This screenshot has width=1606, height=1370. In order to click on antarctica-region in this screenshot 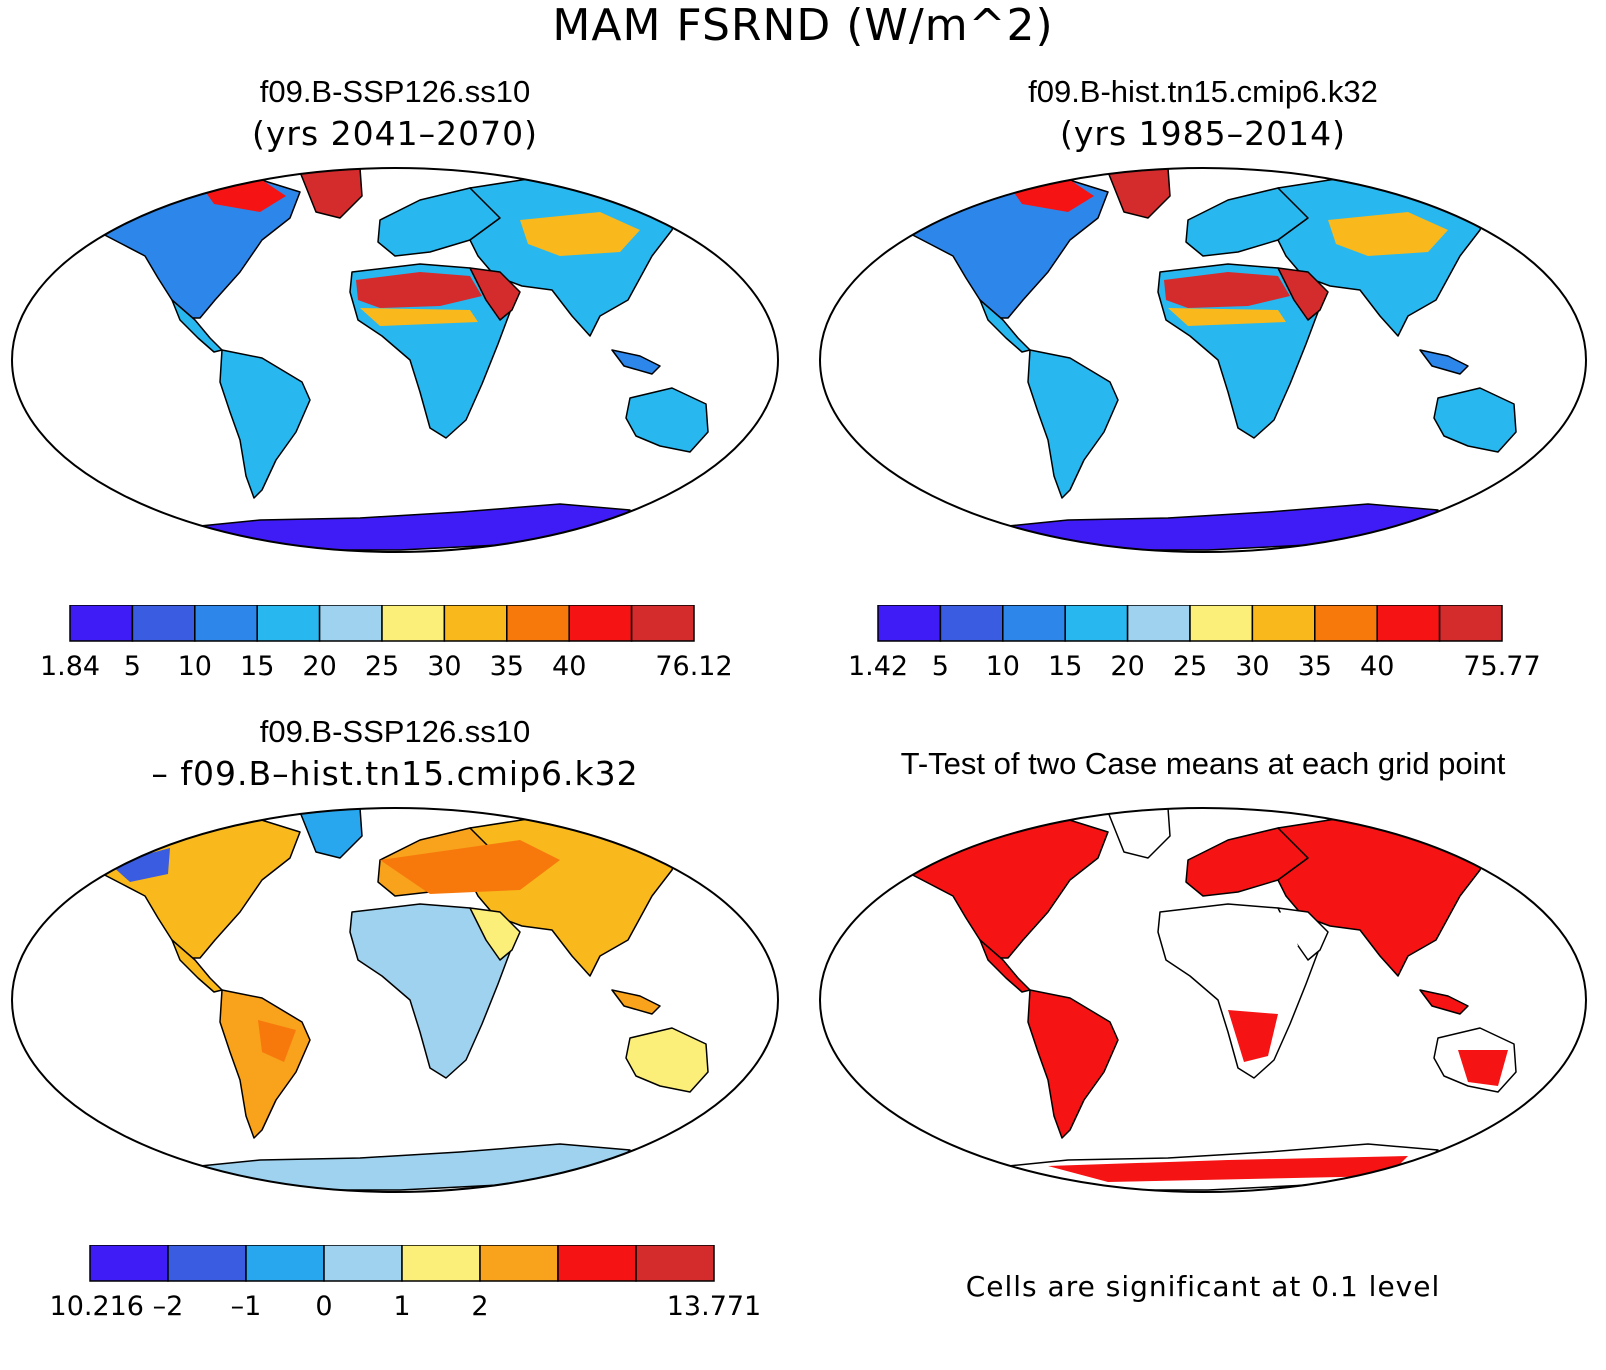, I will do `click(1228, 1169)`.